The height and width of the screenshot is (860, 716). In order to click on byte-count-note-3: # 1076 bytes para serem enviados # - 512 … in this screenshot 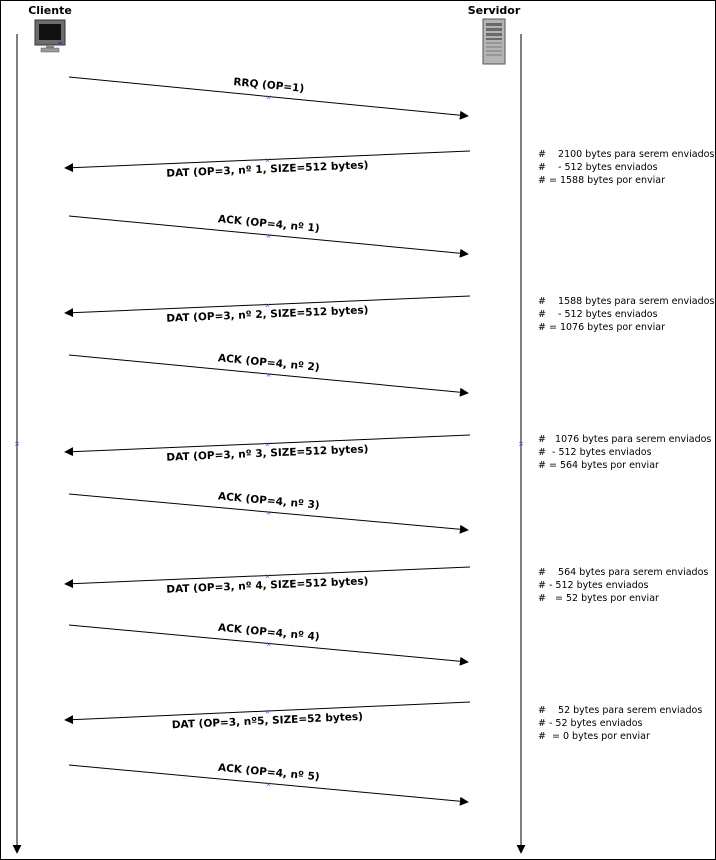, I will do `click(624, 452)`.